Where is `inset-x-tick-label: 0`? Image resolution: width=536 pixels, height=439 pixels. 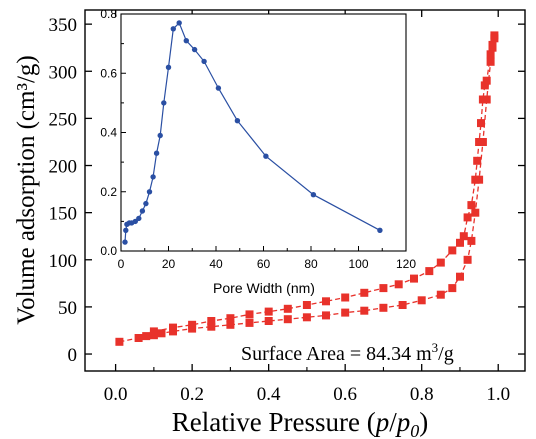 inset-x-tick-label: 0 is located at coordinates (121, 264).